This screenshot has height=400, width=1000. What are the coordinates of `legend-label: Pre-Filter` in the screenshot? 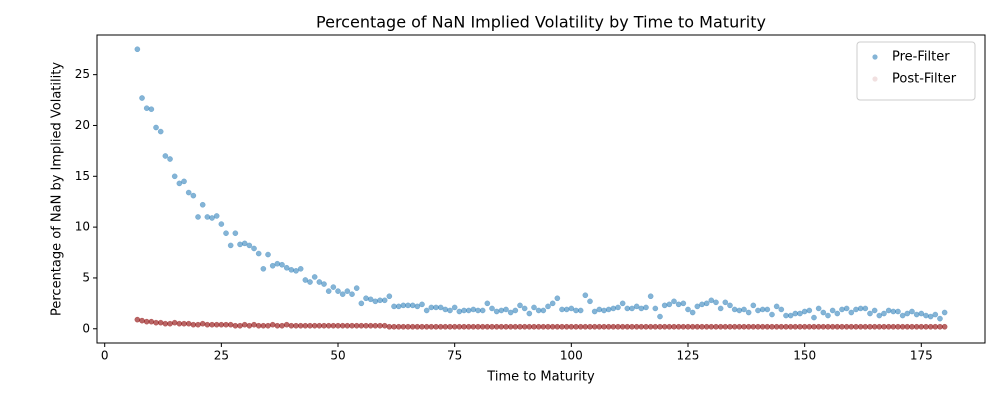 It's located at (921, 57).